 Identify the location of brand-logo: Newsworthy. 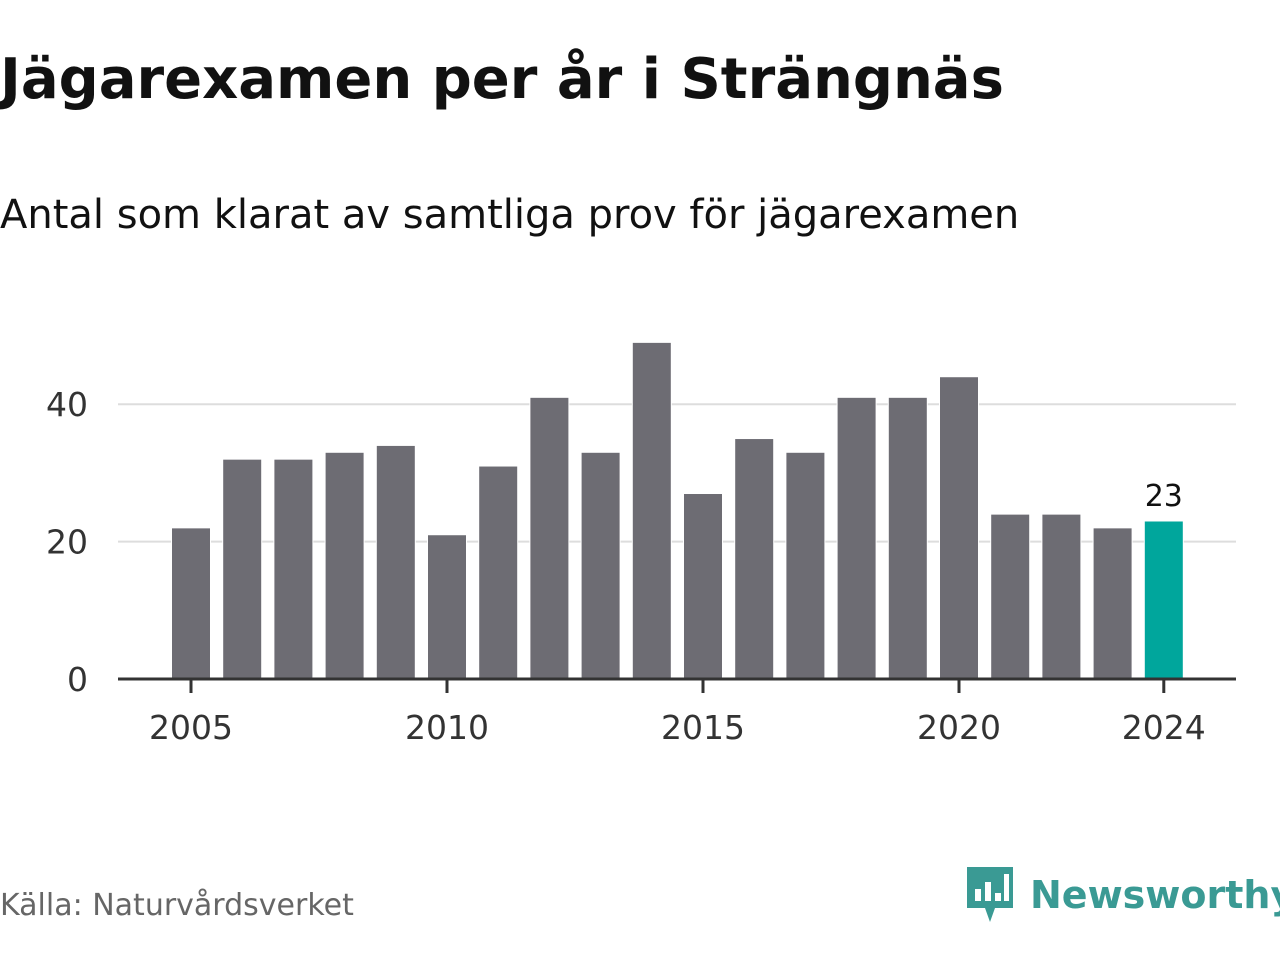
(1122, 895).